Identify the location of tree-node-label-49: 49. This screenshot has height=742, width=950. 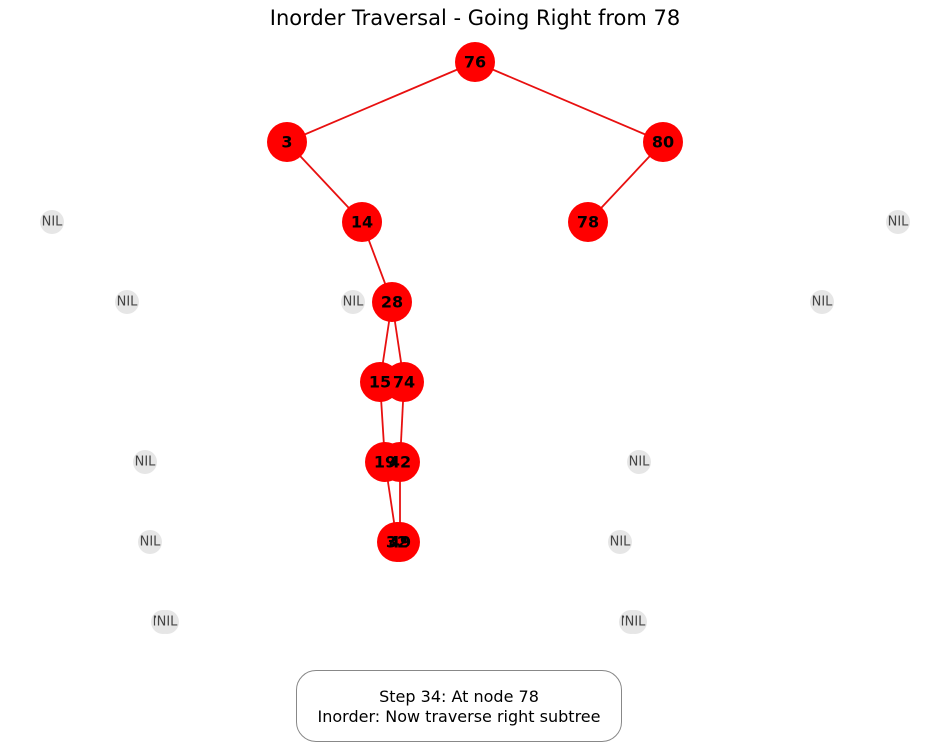
(400, 542).